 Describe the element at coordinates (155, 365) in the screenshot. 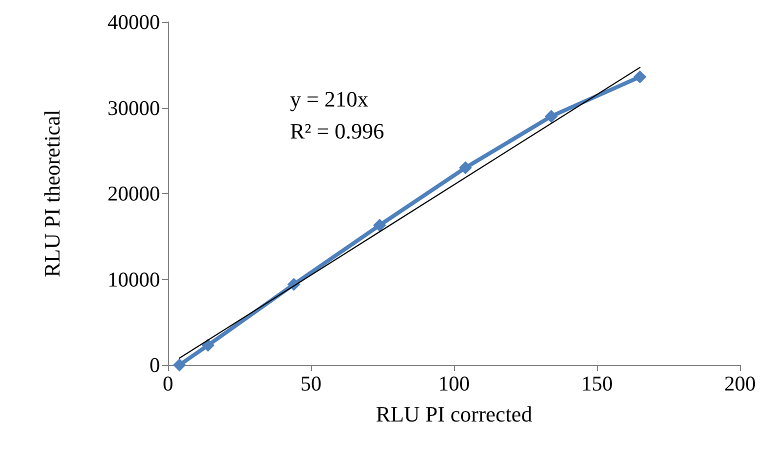

I see `y-tick-label: 0` at that location.